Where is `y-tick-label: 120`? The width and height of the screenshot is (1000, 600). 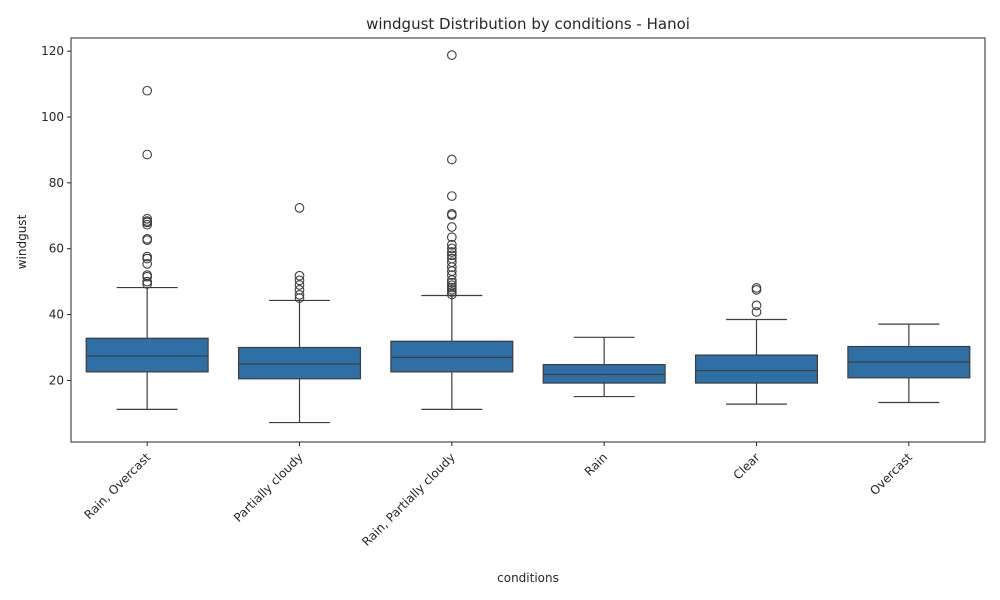 y-tick-label: 120 is located at coordinates (52, 51).